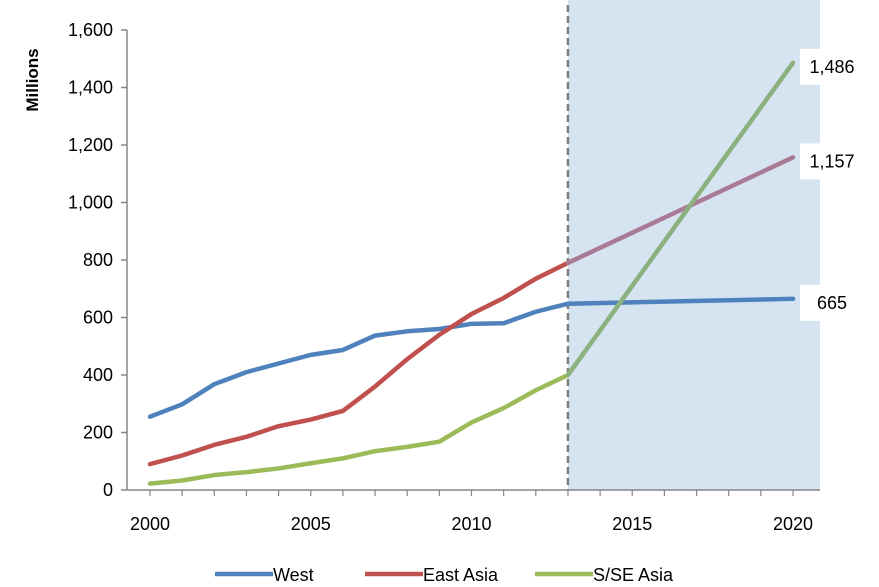 The image size is (879, 587). I want to click on end-value-label: 665, so click(832, 303).